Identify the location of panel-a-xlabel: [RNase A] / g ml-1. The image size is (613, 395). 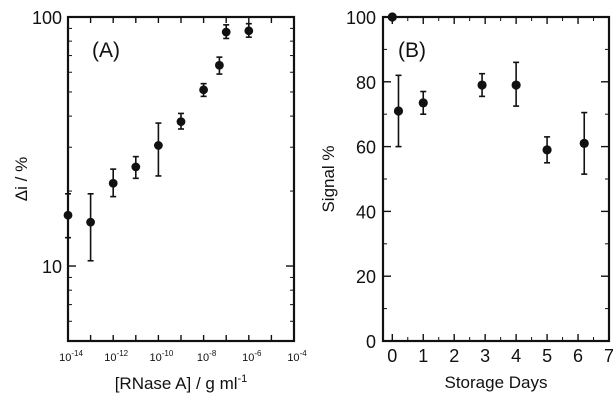
(181, 383).